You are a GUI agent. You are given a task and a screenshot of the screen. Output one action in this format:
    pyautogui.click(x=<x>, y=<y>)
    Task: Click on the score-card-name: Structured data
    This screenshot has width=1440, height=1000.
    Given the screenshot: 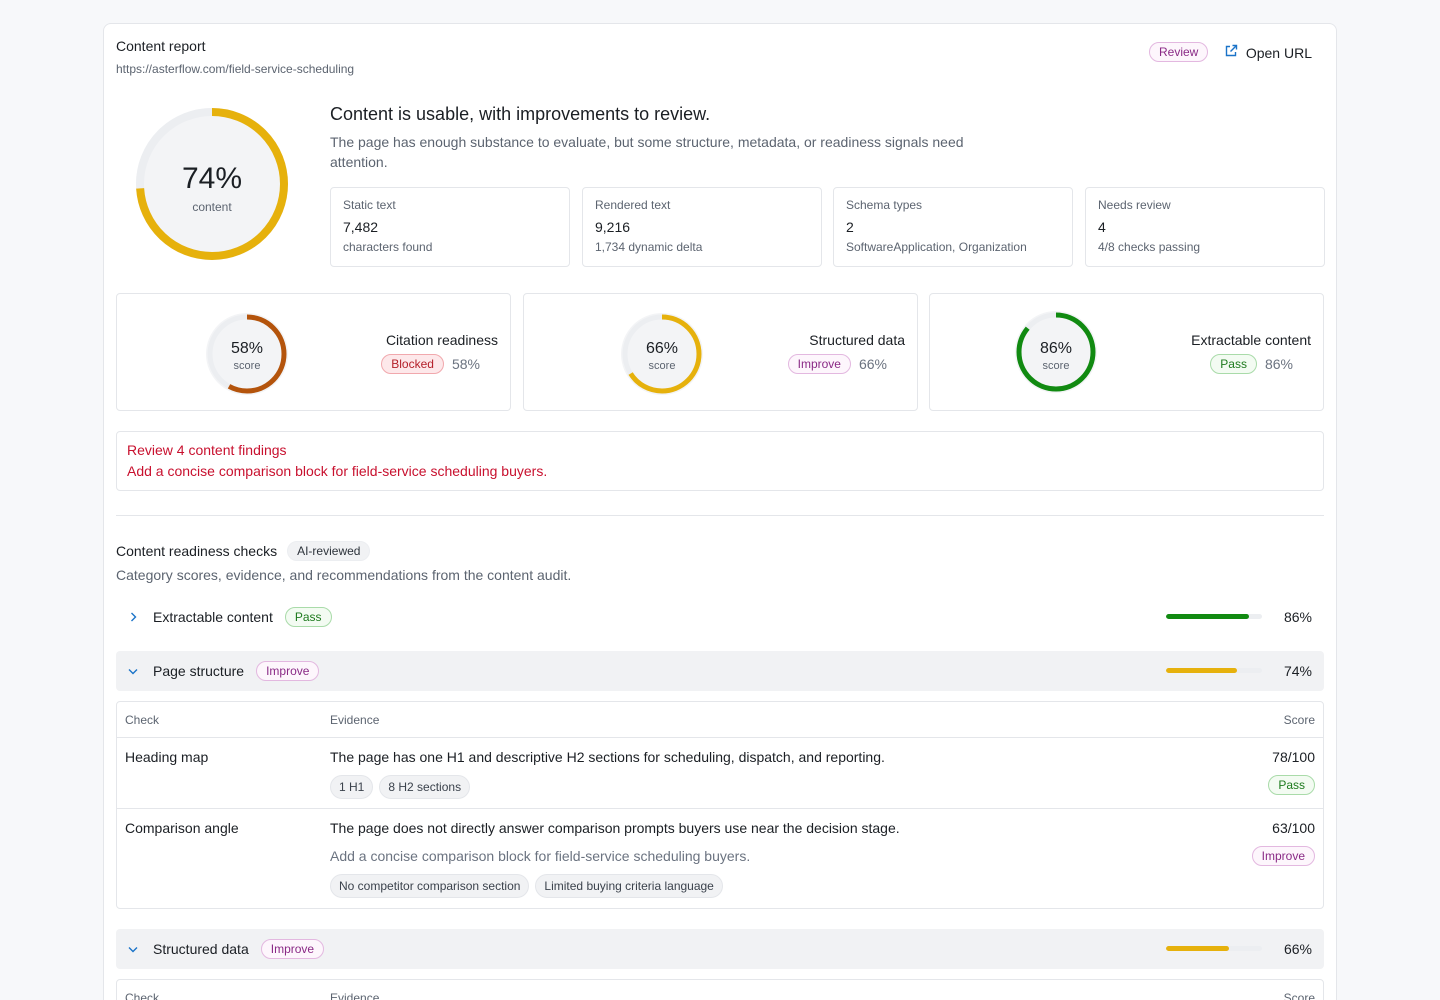 What is the action you would take?
    pyautogui.click(x=857, y=340)
    